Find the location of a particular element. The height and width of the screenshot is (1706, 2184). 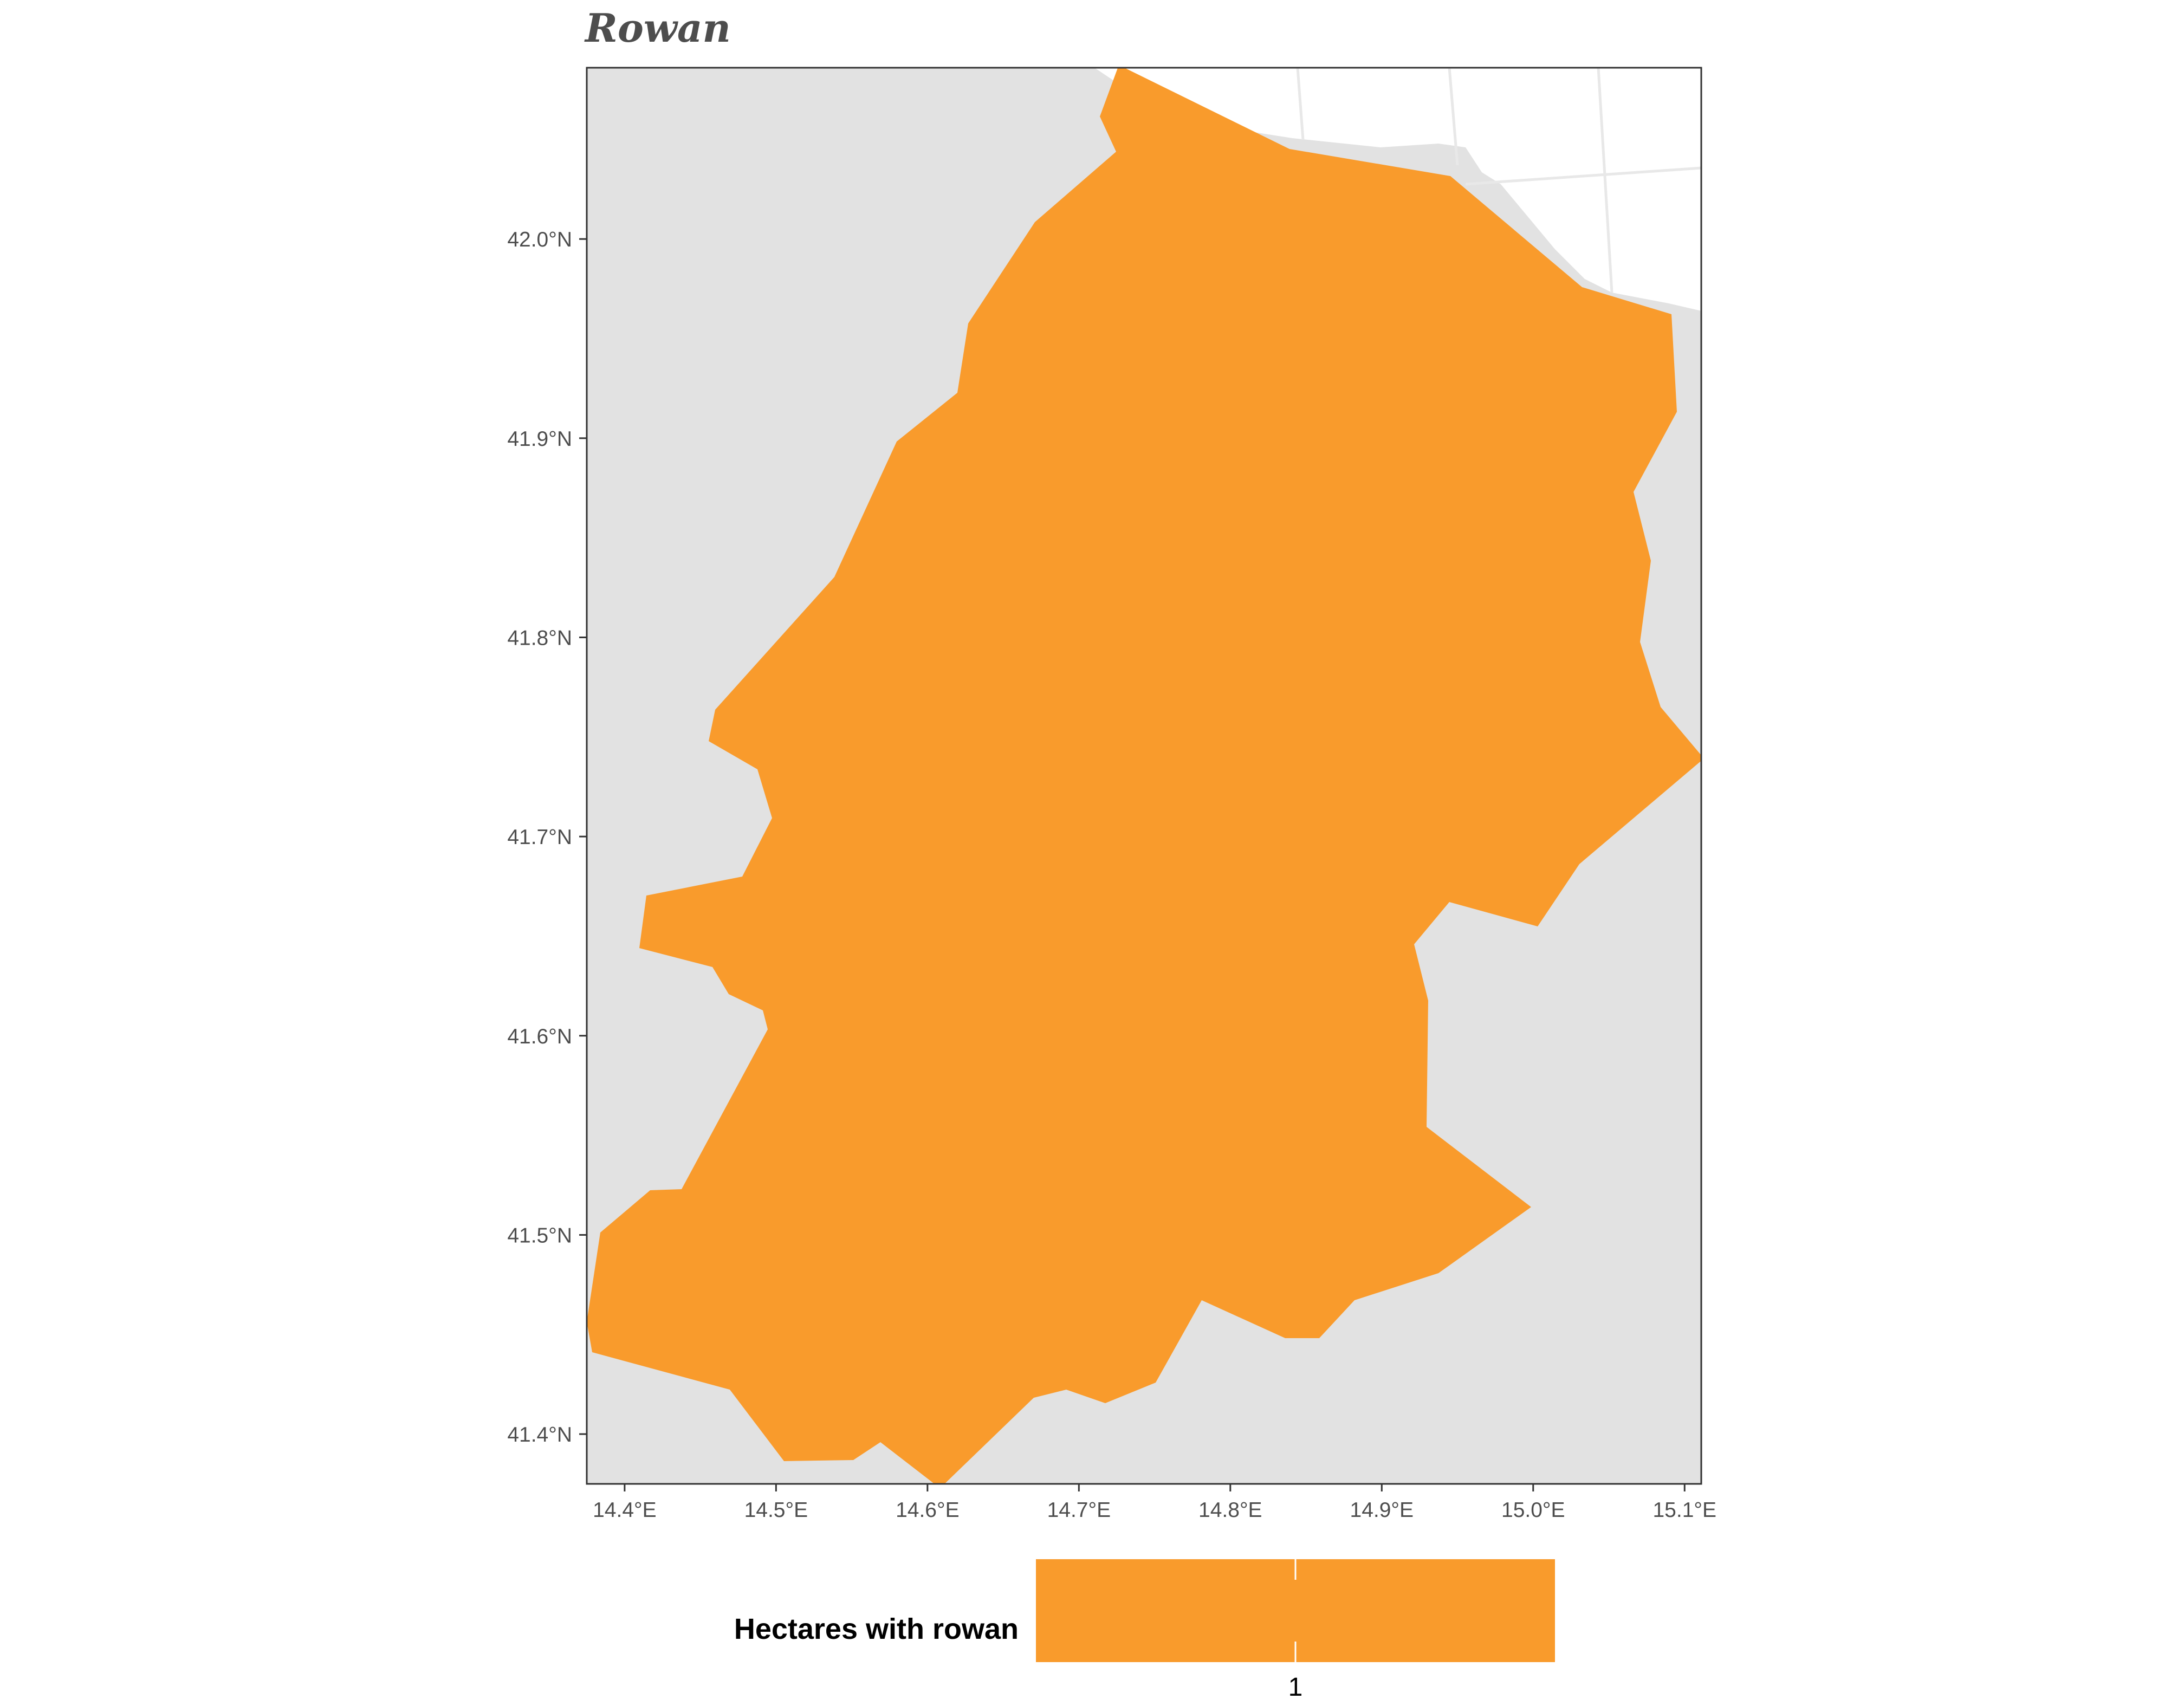

legend-title: Hectares with rowan is located at coordinates (877, 1629).